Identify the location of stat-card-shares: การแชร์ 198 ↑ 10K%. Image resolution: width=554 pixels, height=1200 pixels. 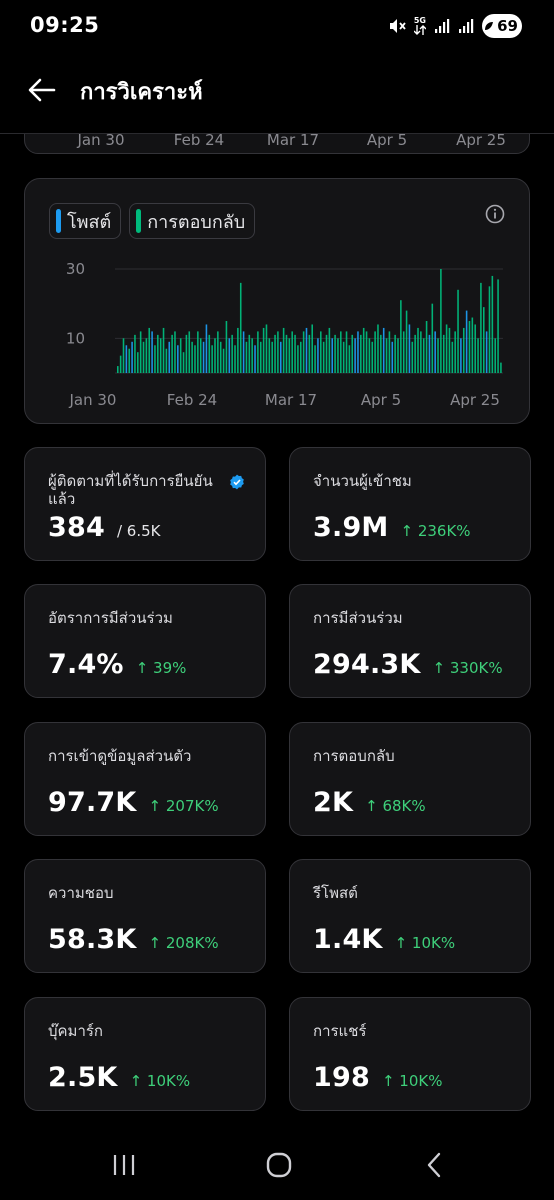
(410, 1054).